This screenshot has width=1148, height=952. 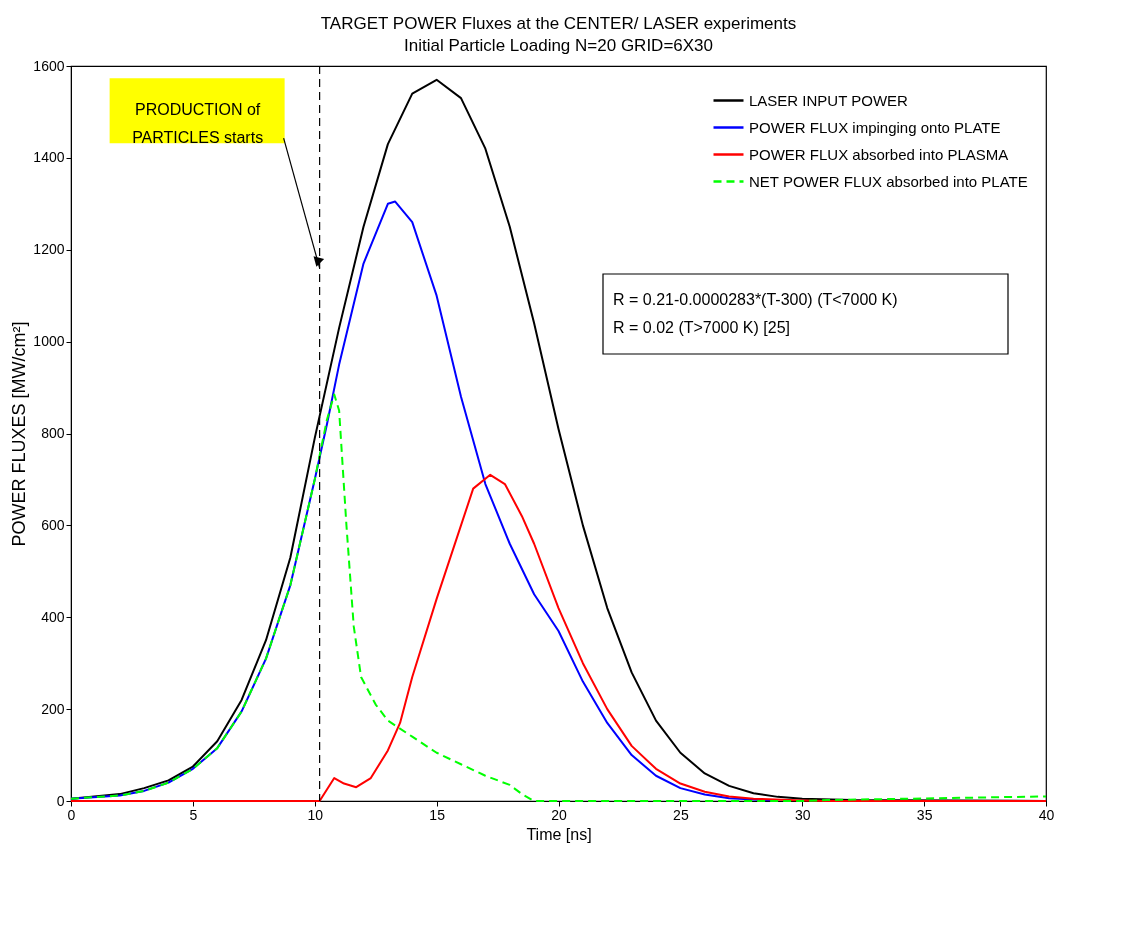 What do you see at coordinates (559, 834) in the screenshot?
I see `x-axis-title: Time [ns]` at bounding box center [559, 834].